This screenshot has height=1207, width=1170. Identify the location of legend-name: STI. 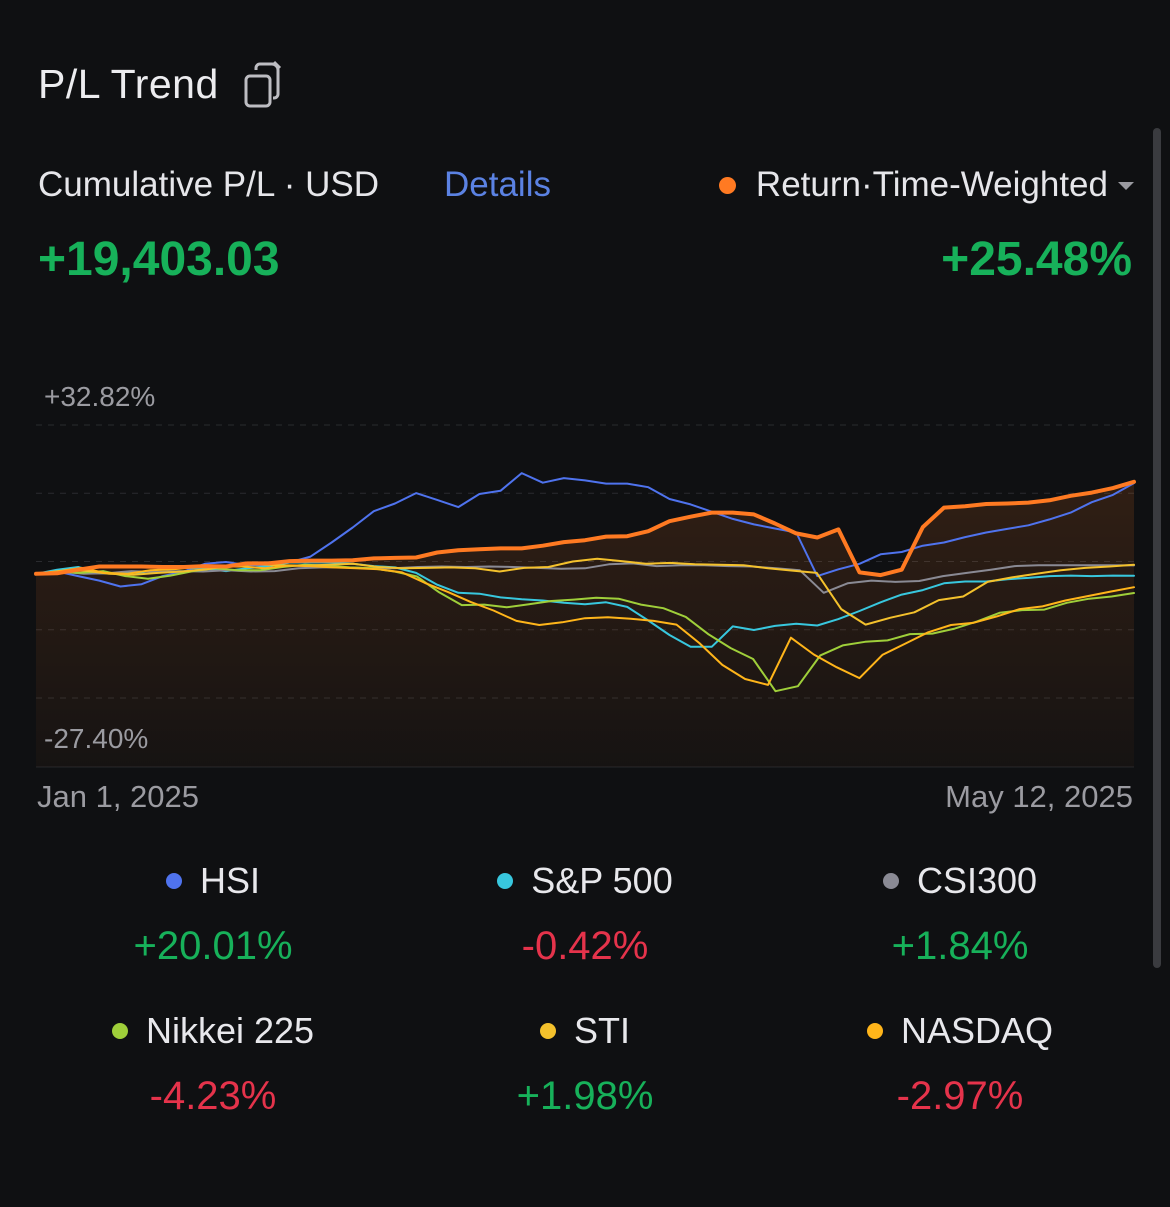
(585, 1031).